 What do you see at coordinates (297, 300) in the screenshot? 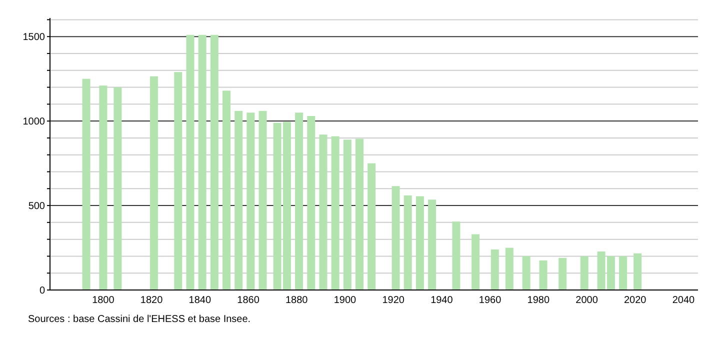
I see `x-tick-label: 1880` at bounding box center [297, 300].